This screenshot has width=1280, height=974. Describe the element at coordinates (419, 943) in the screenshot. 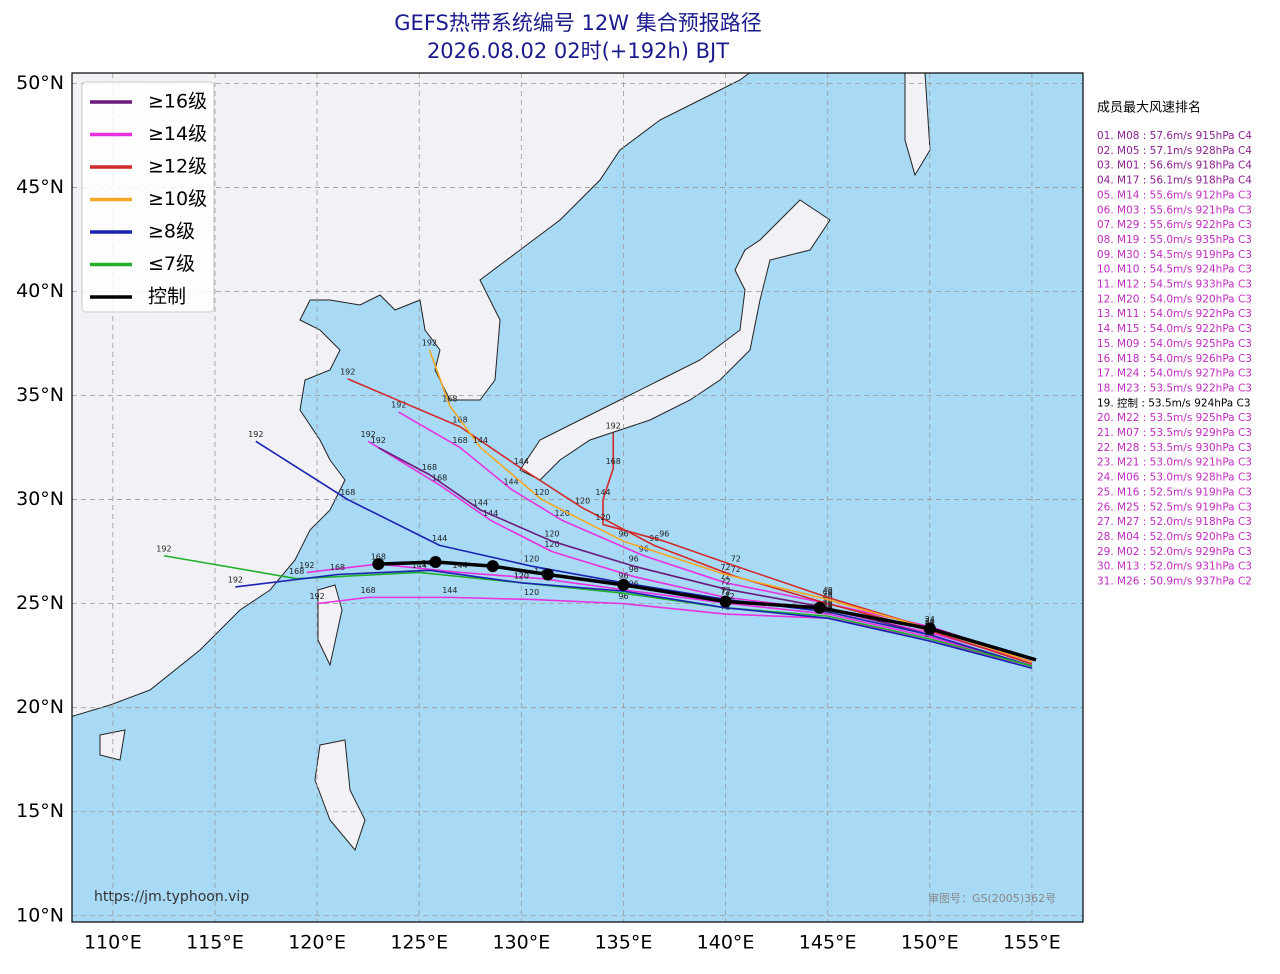

I see `lon-tick-label: 125°E` at that location.